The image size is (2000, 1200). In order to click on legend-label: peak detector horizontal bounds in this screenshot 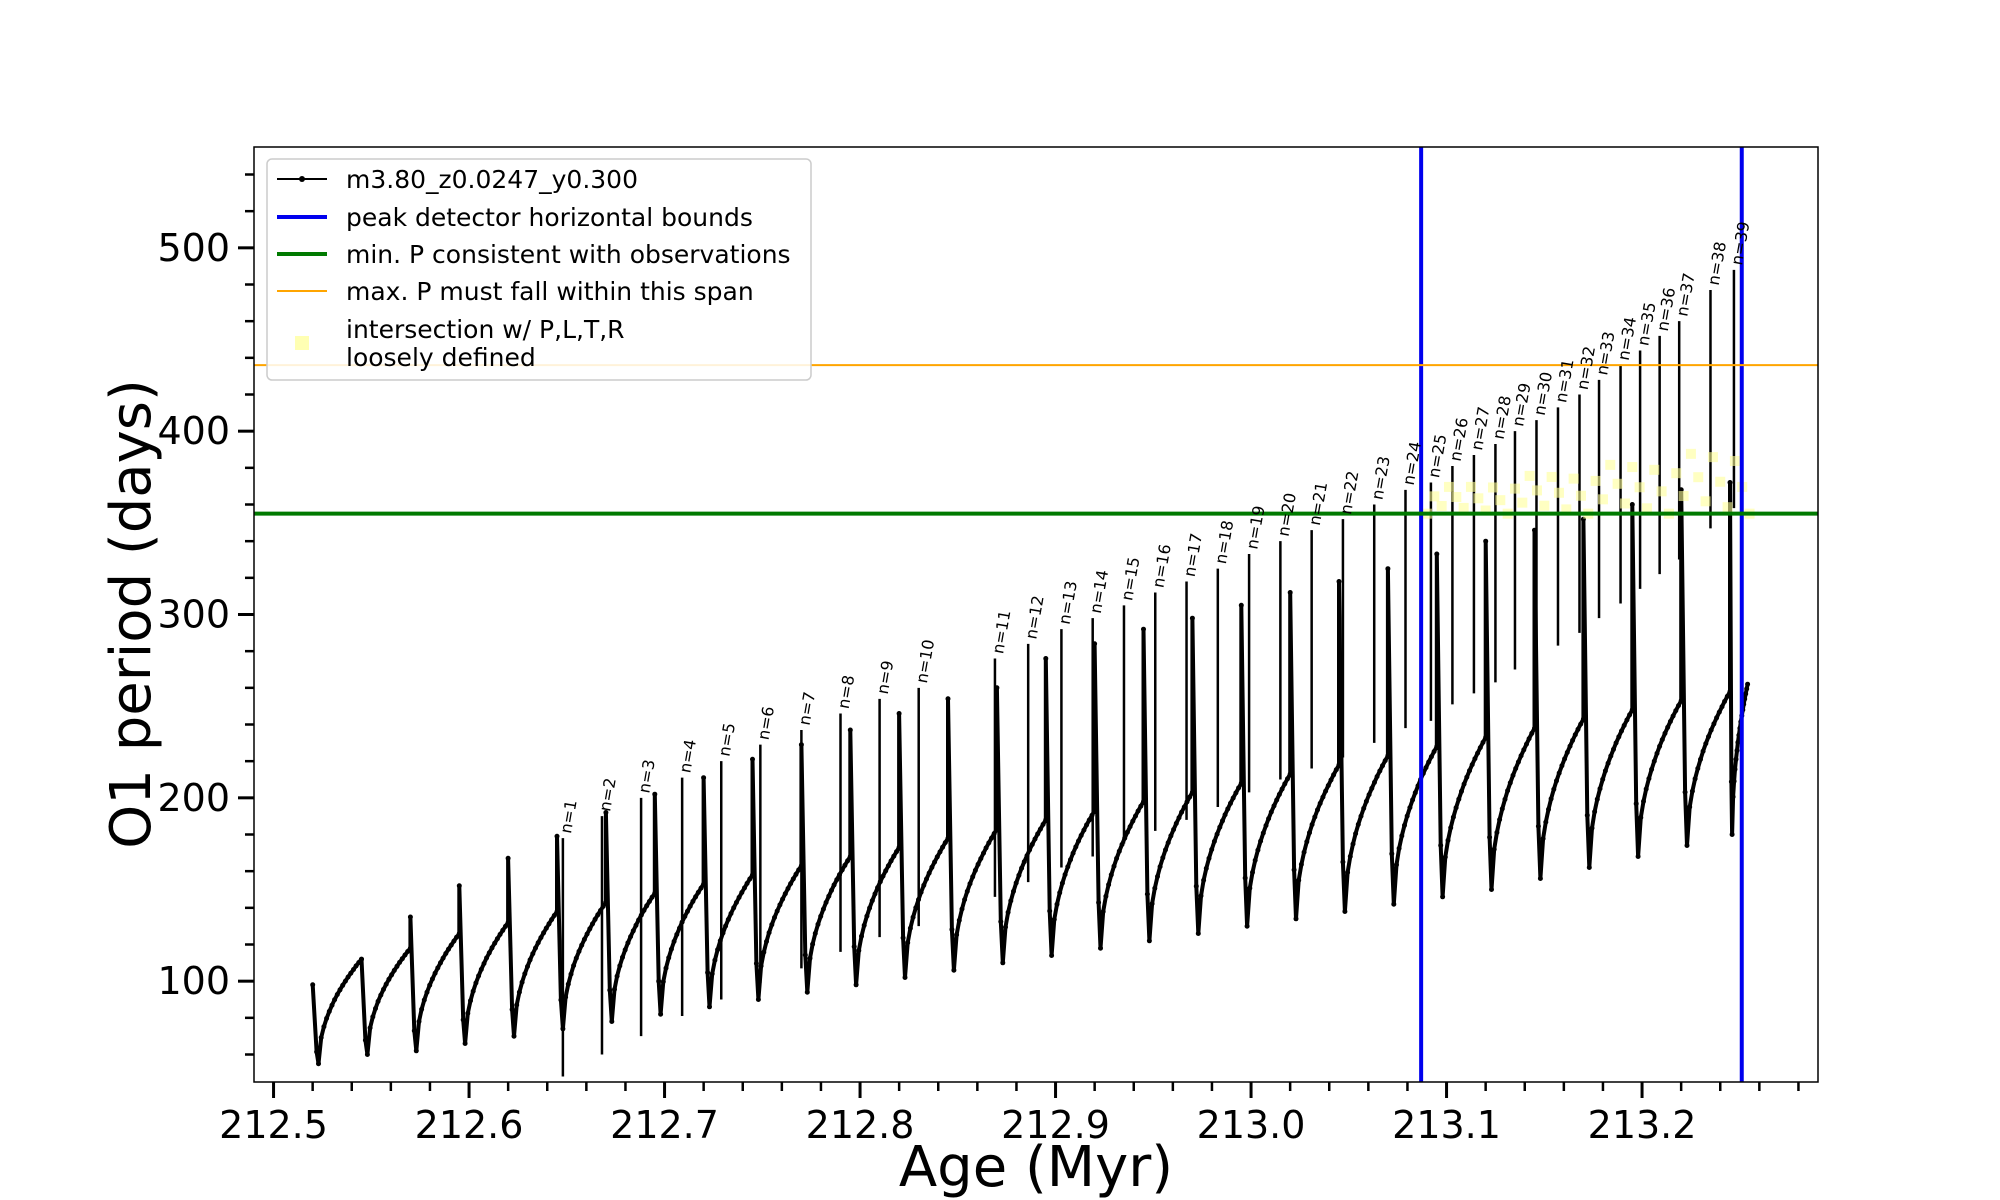, I will do `click(549, 217)`.